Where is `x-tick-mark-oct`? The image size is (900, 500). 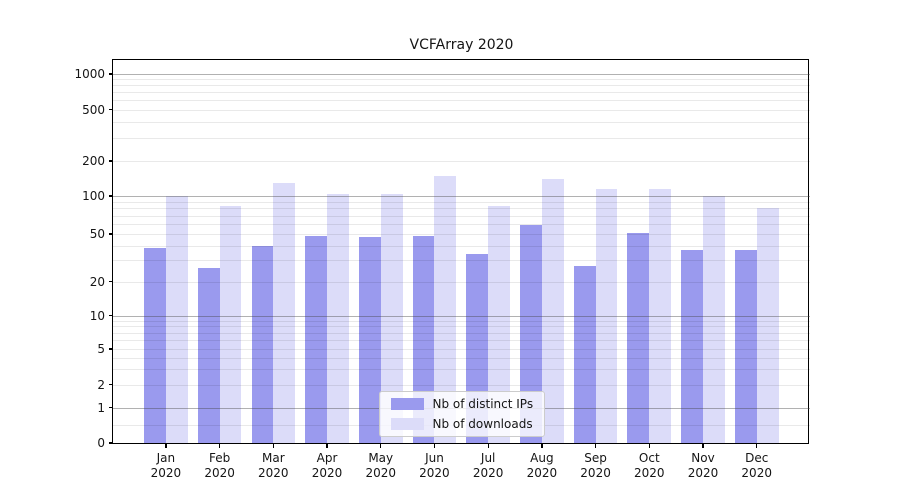
x-tick-mark-oct is located at coordinates (649, 446).